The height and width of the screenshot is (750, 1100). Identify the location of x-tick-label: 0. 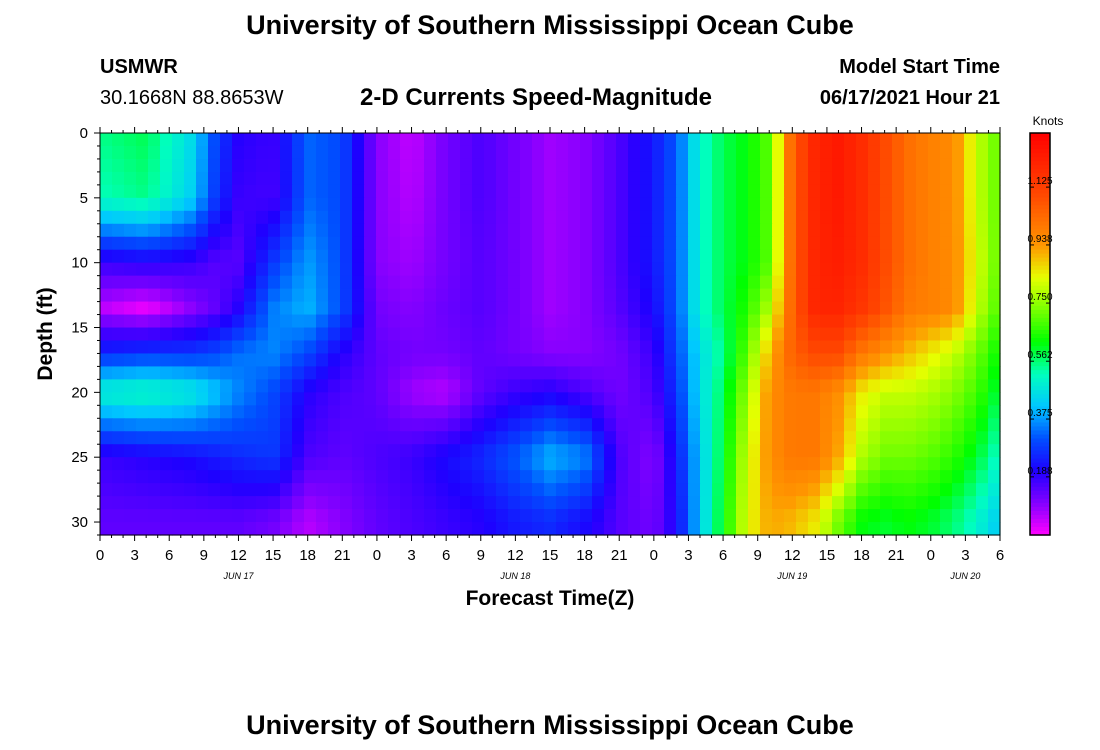
(931, 555).